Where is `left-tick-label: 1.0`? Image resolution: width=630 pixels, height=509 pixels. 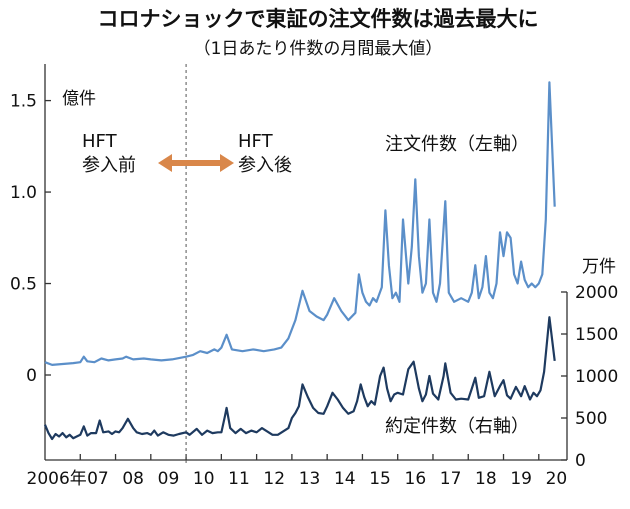
left-tick-label: 1.0 is located at coordinates (23, 193).